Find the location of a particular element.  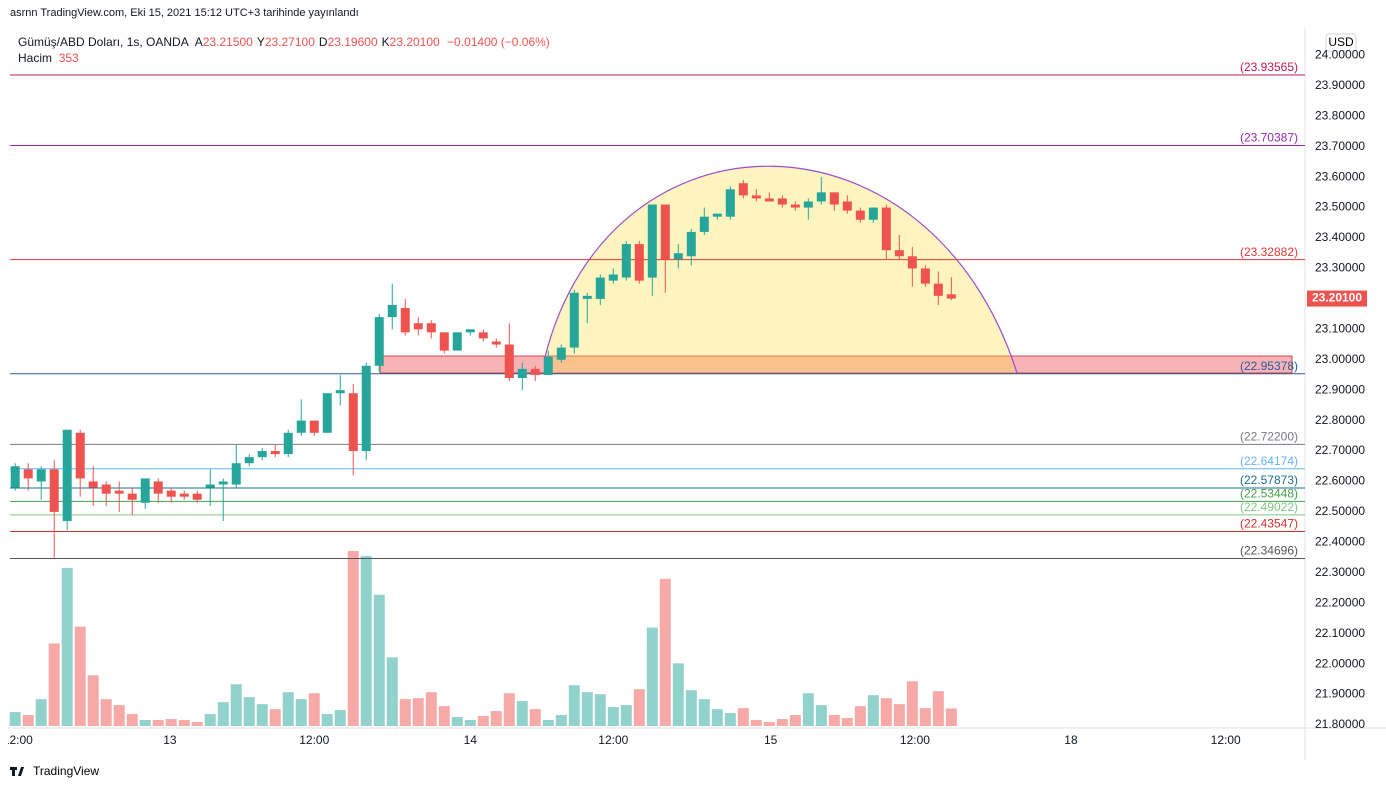

y-tick-label: 23.10000 is located at coordinates (1340, 328).